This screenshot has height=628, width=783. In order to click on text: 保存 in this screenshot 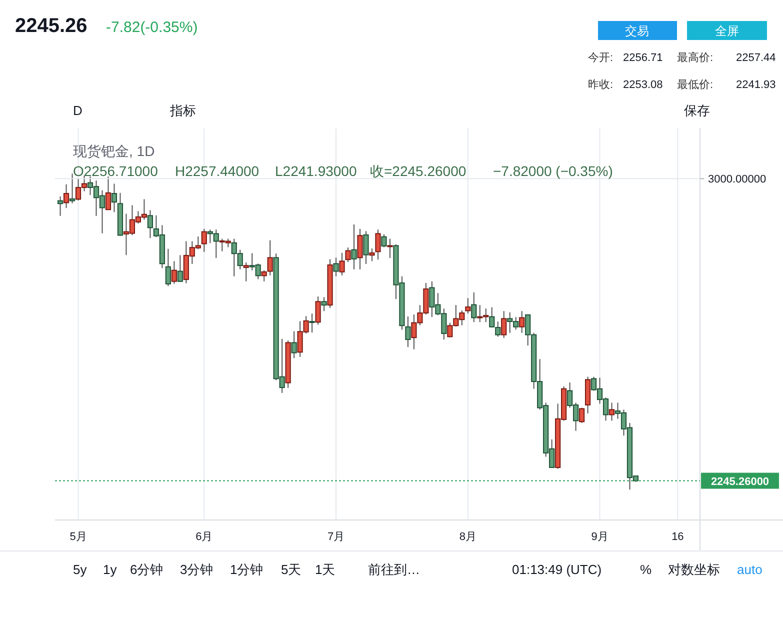, I will do `click(697, 110)`.